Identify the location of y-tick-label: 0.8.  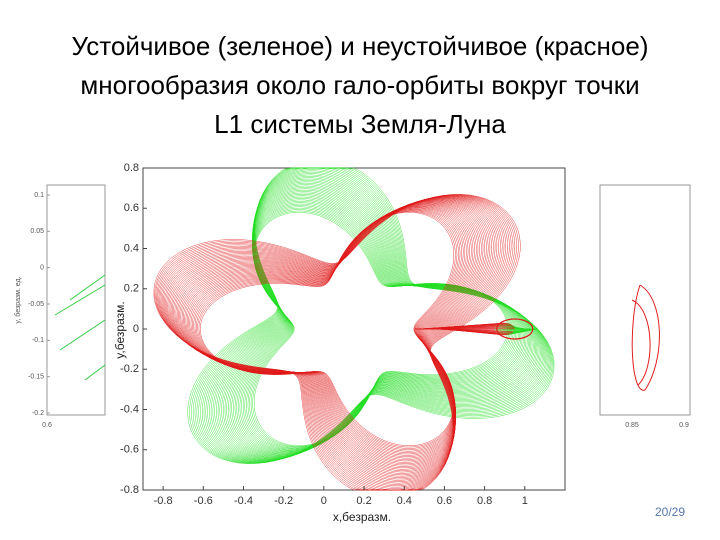
(131, 168).